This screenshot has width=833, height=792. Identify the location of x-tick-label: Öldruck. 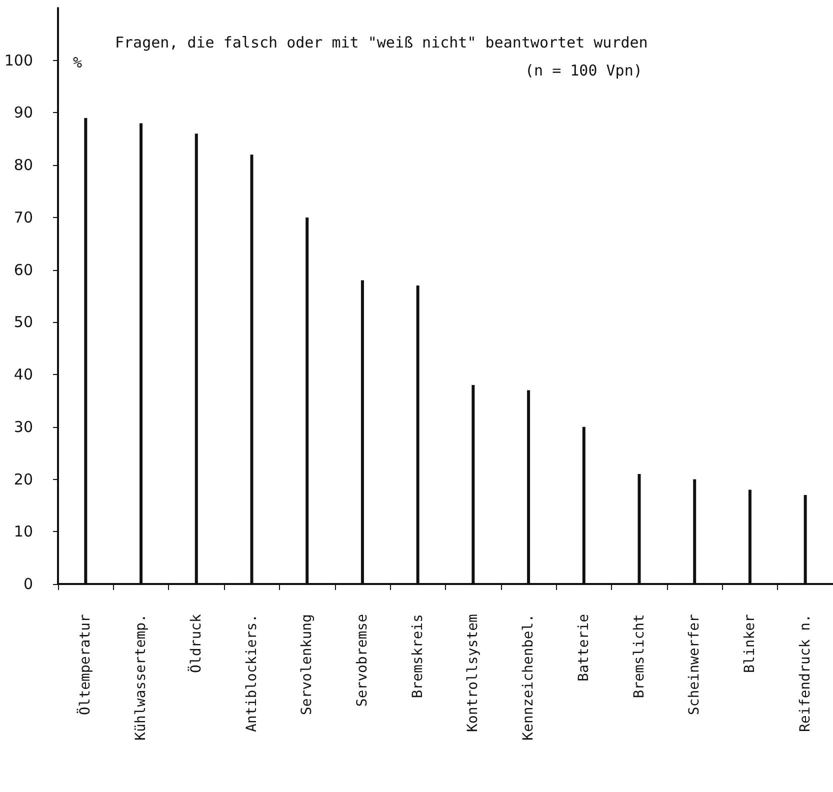
(195, 643).